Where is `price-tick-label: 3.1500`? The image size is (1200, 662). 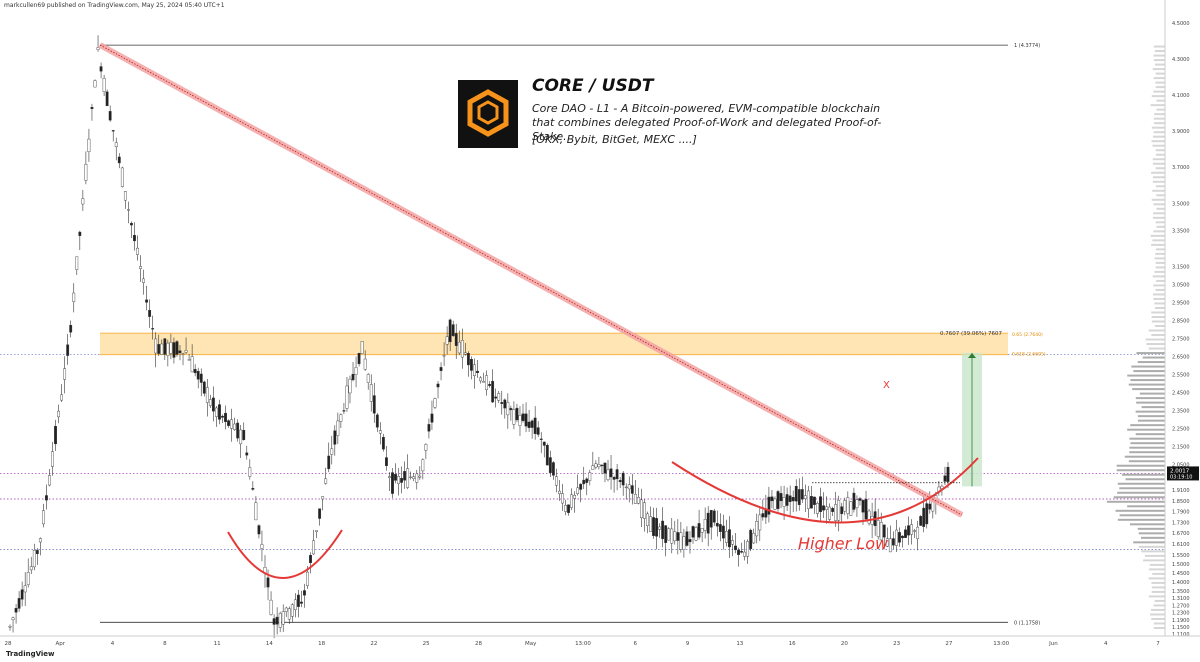
price-tick-label: 3.1500 is located at coordinates (1181, 267).